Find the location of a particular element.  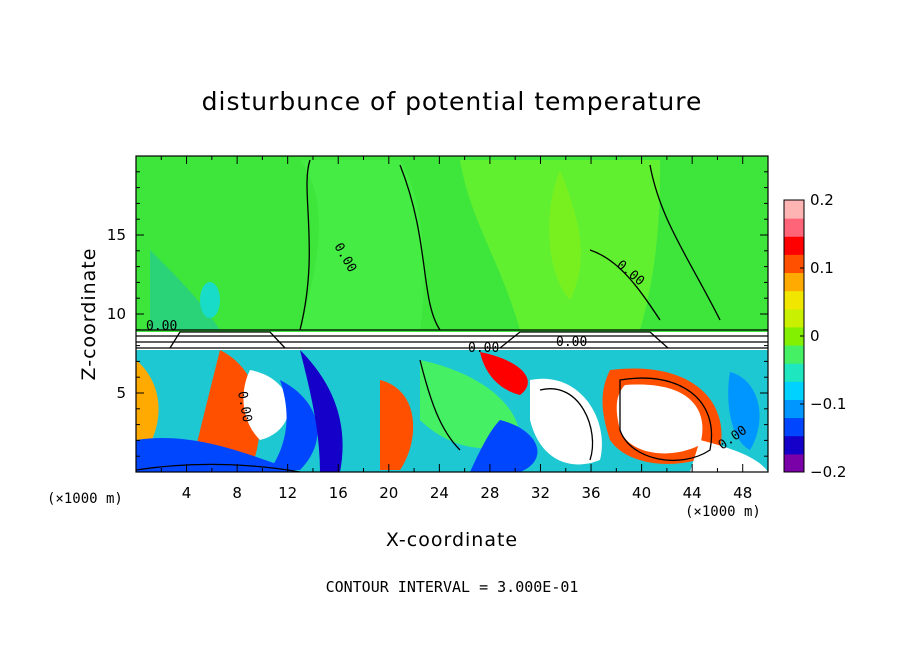

x-unit-label: (×1000 m) is located at coordinates (723, 512).